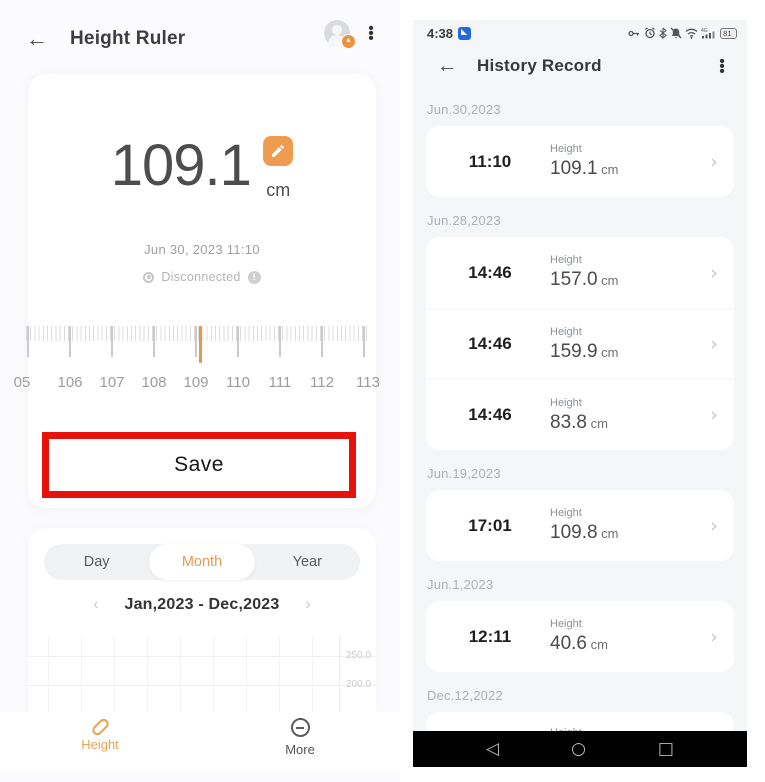  Describe the element at coordinates (308, 604) in the screenshot. I see `next-range-icon: ›` at that location.